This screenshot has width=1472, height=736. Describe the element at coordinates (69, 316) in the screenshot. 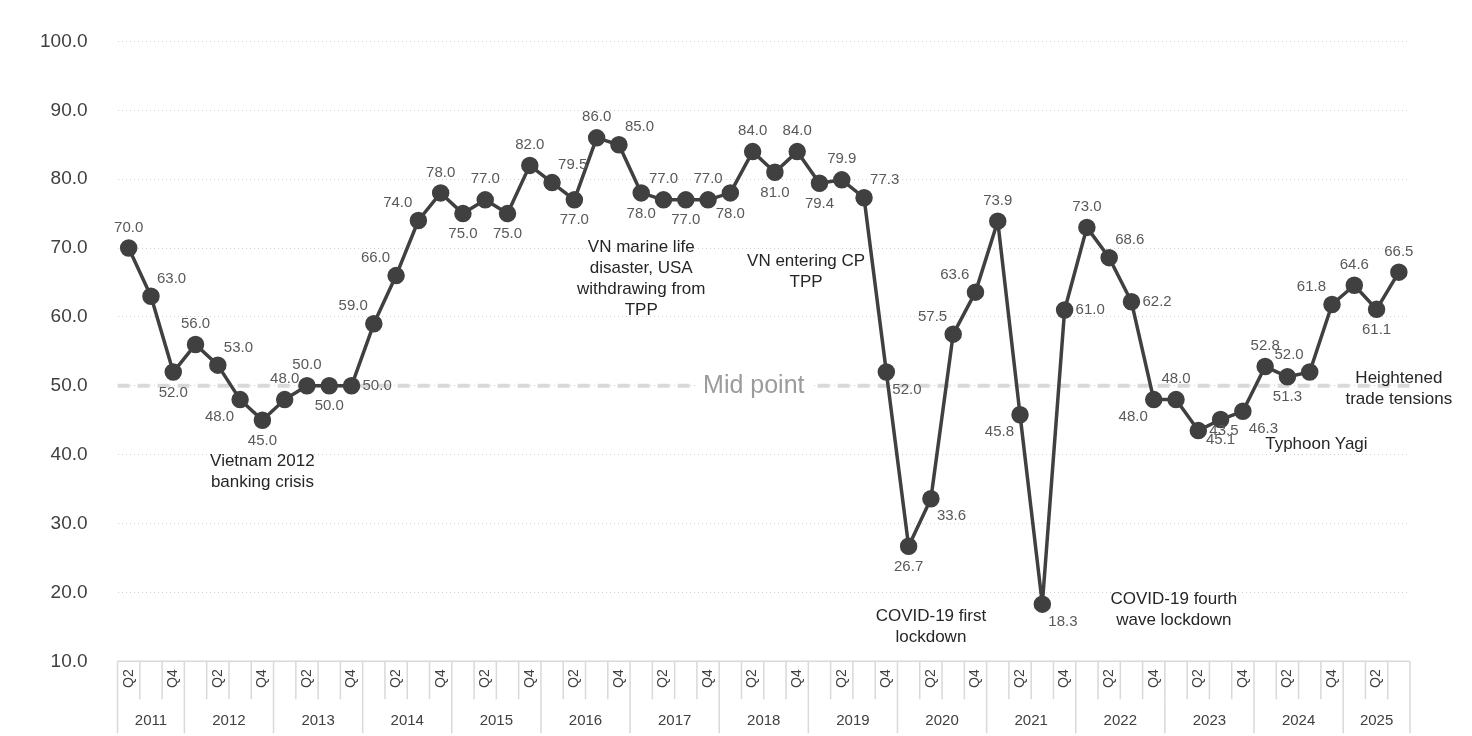

I see `y-tick-label: 60.0` at that location.